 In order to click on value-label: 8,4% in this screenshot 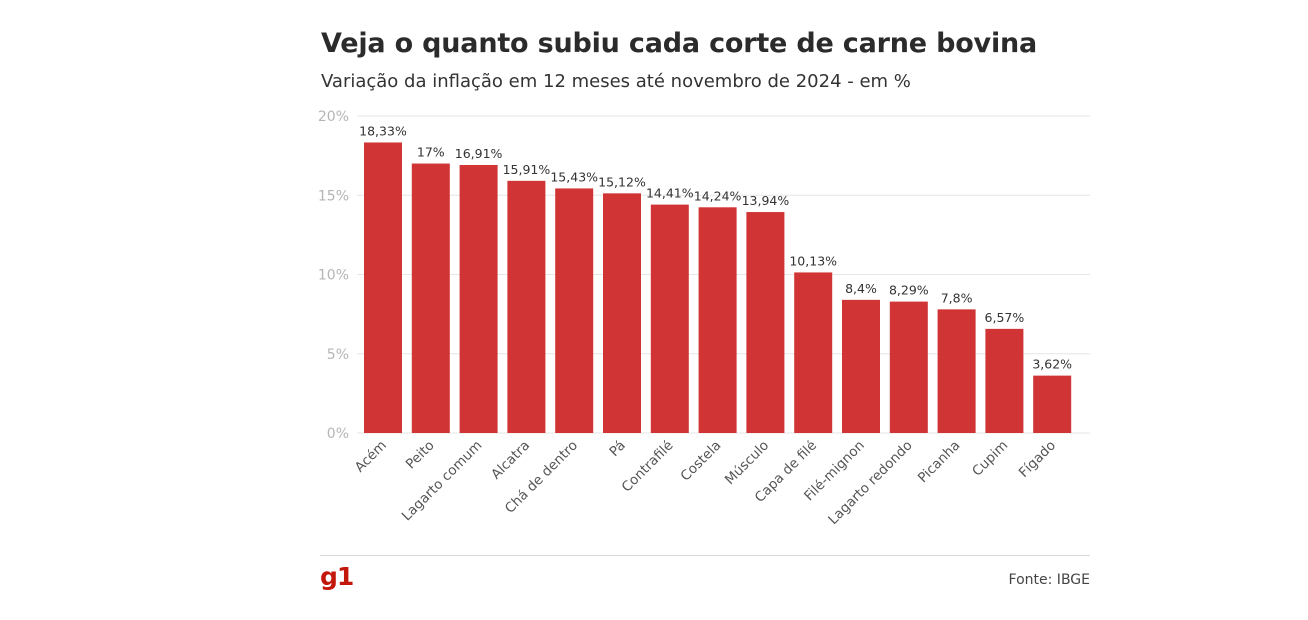, I will do `click(861, 288)`.